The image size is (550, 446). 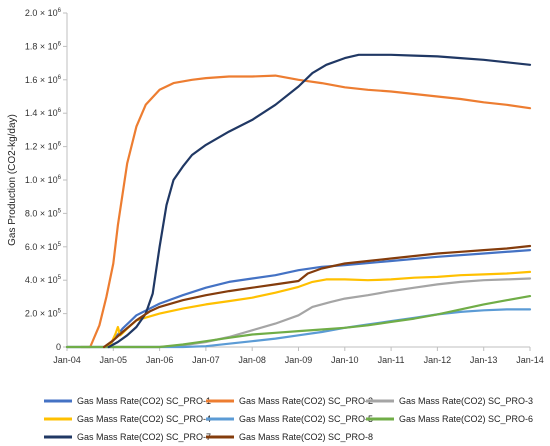 What do you see at coordinates (58, 347) in the screenshot?
I see `y-tick-label: 0` at bounding box center [58, 347].